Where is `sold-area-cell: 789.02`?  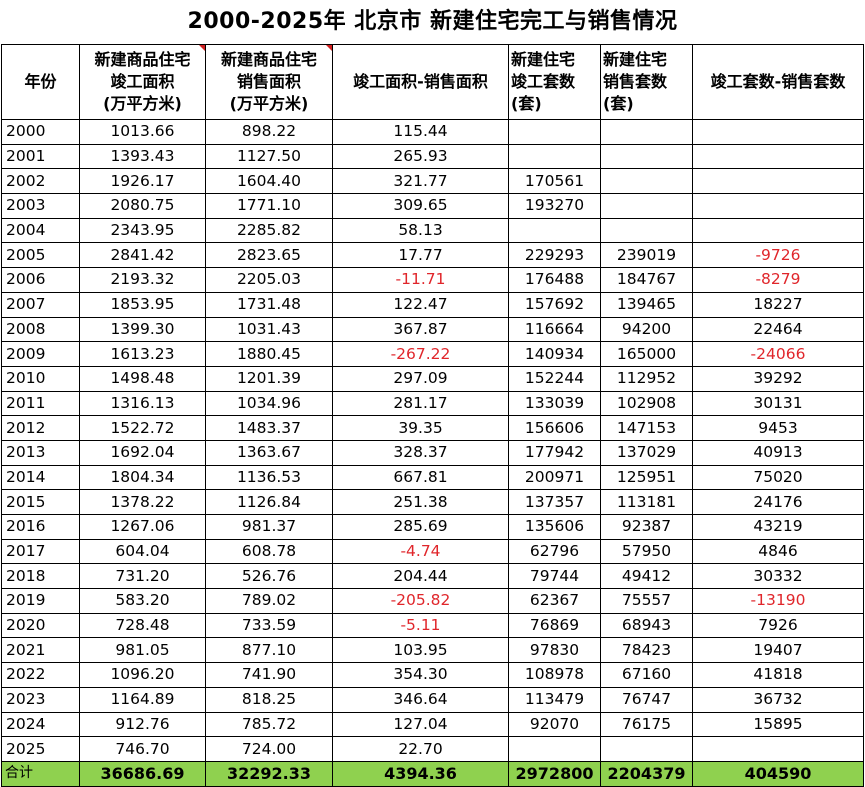 sold-area-cell: 789.02 is located at coordinates (269, 601).